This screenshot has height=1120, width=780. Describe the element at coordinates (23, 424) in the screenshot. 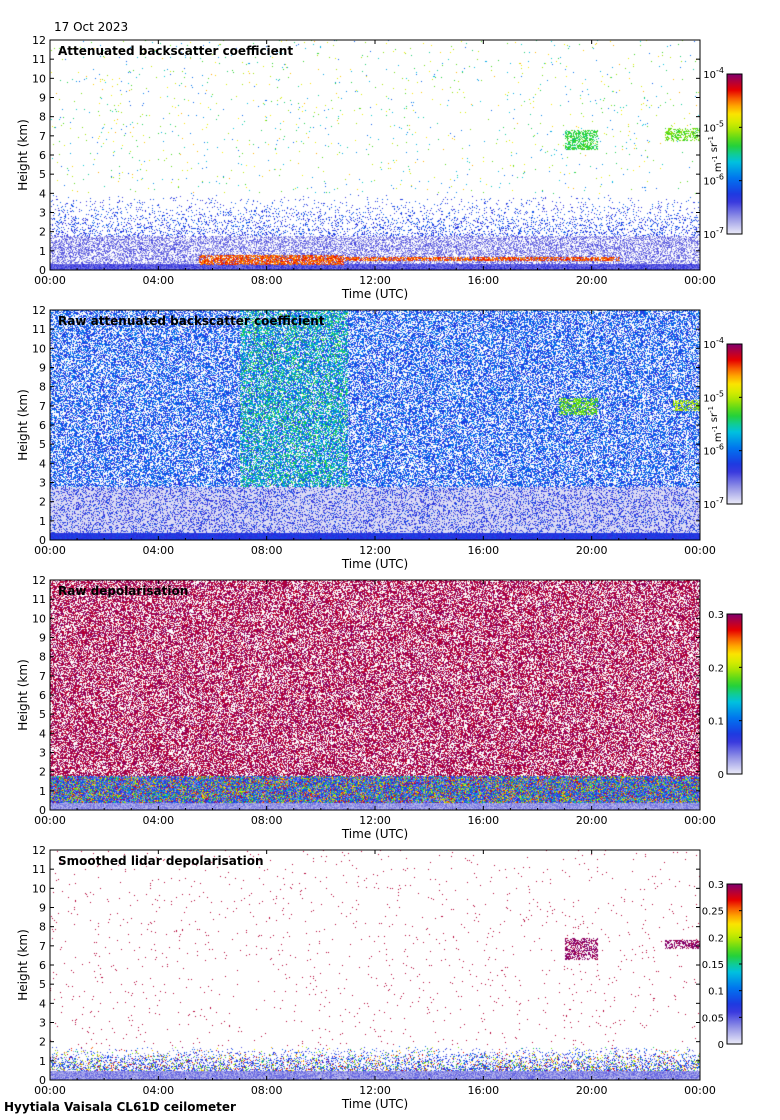

I see `y-axis-label: Height (km)` at that location.